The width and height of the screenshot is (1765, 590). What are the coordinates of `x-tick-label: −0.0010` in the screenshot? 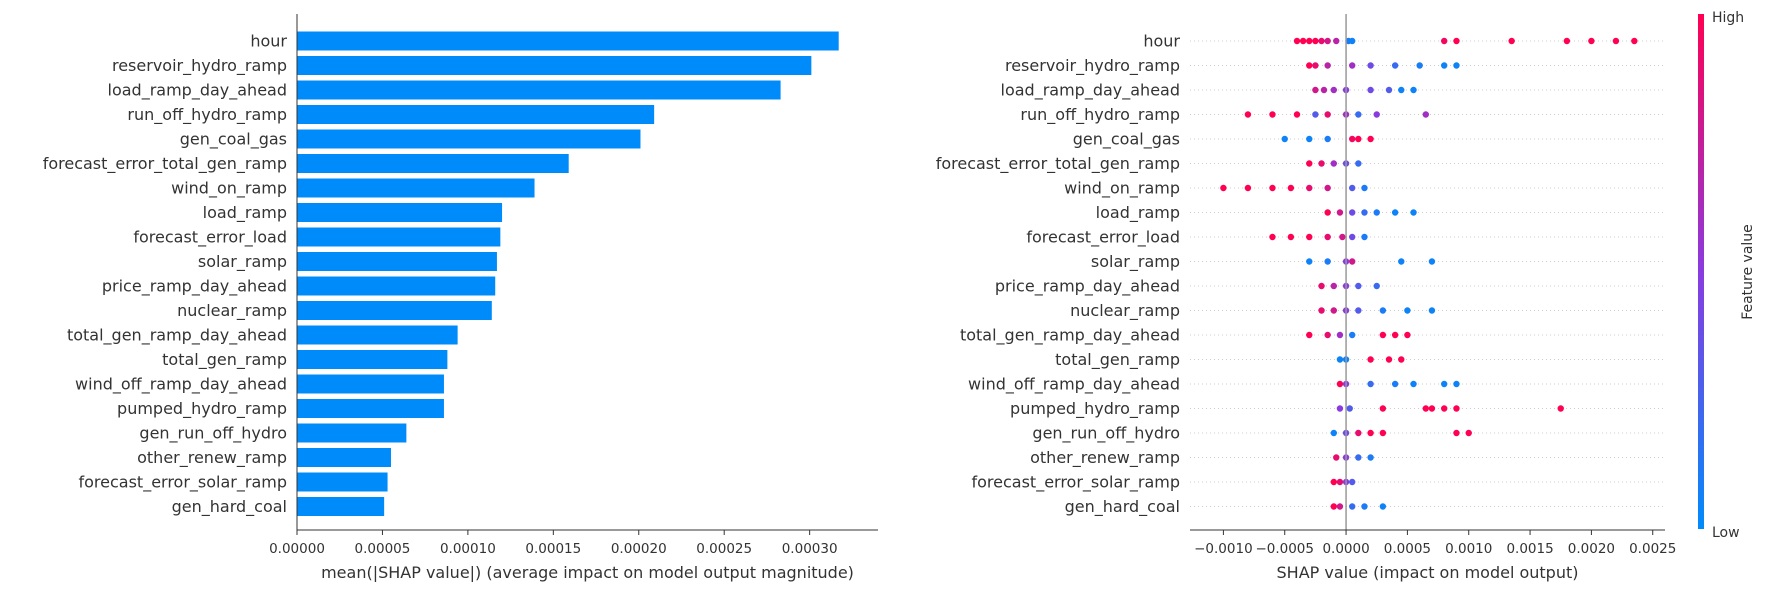 It's located at (1223, 549).